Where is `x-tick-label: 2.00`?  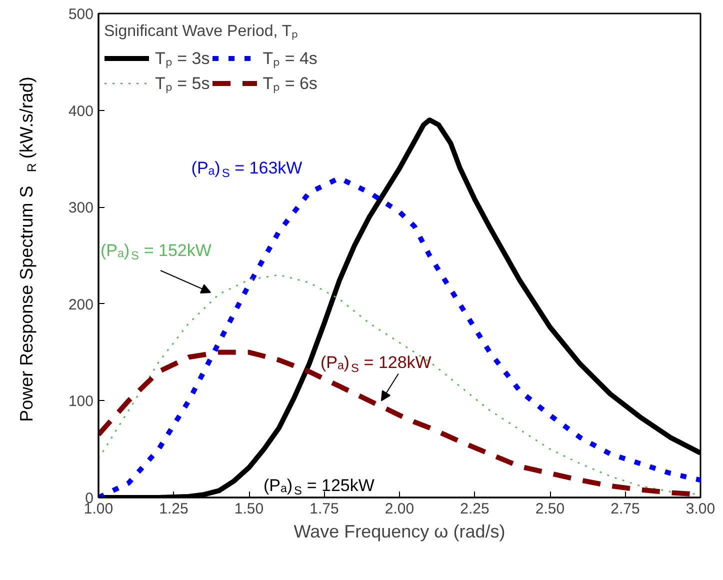 x-tick-label: 2.00 is located at coordinates (399, 509).